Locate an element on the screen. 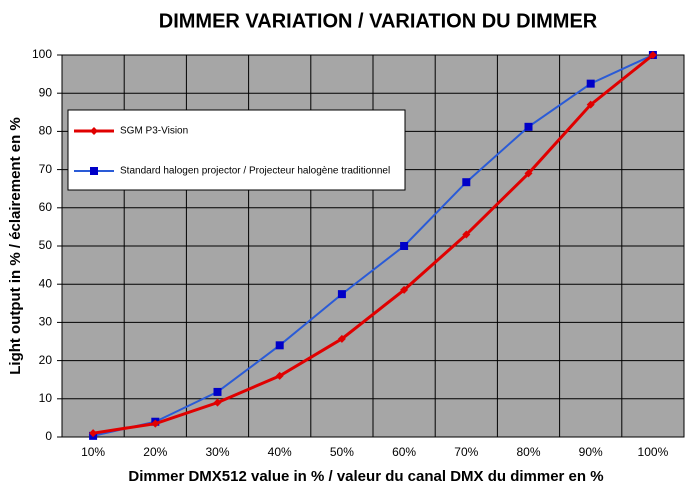  x-tick-label: 100% is located at coordinates (653, 452).